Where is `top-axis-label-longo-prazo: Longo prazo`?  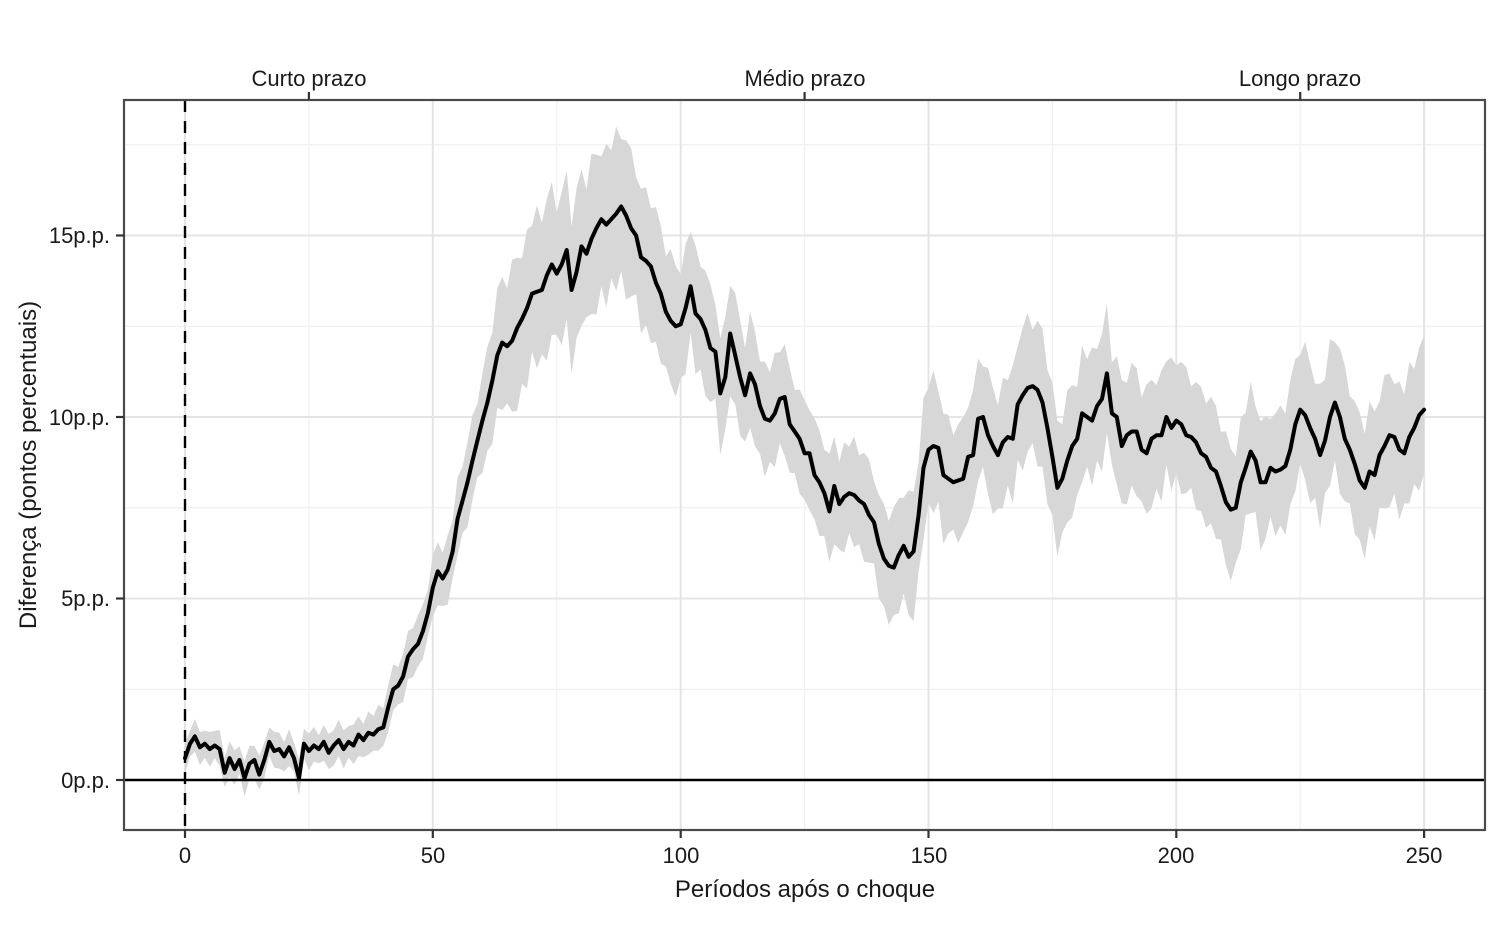
top-axis-label-longo-prazo: Longo prazo is located at coordinates (1300, 78).